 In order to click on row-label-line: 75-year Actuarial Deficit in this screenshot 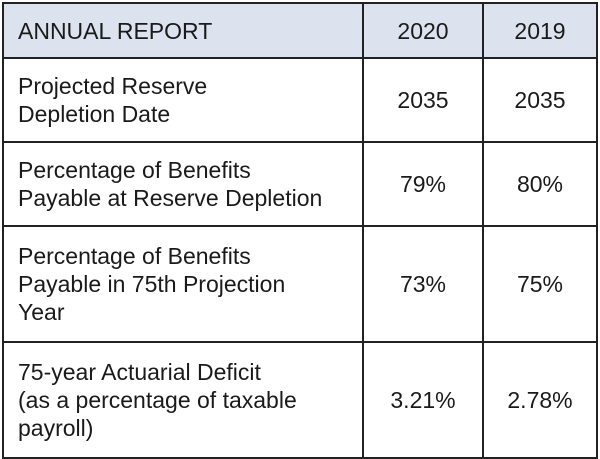, I will do `click(139, 372)`.